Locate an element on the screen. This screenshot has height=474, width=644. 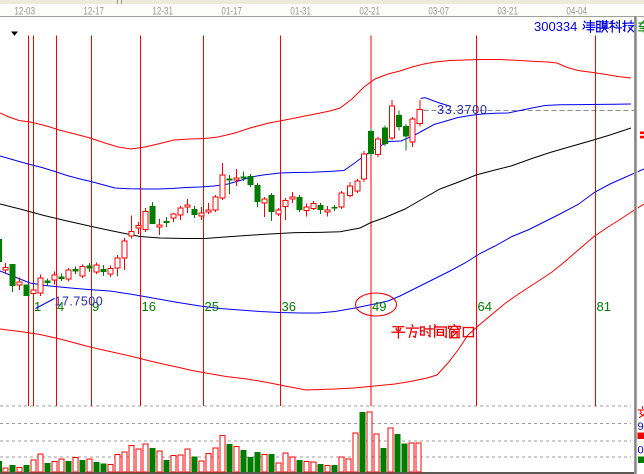
svg-text: 4 is located at coordinates (60, 306).